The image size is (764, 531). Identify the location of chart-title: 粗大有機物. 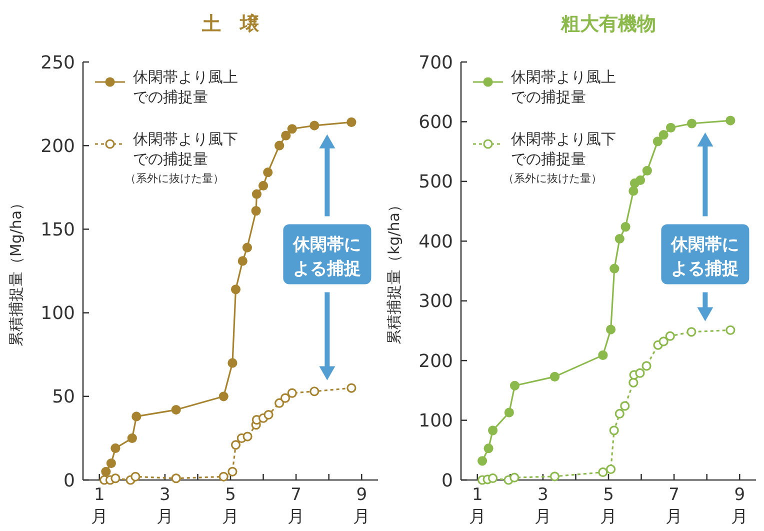
(608, 24).